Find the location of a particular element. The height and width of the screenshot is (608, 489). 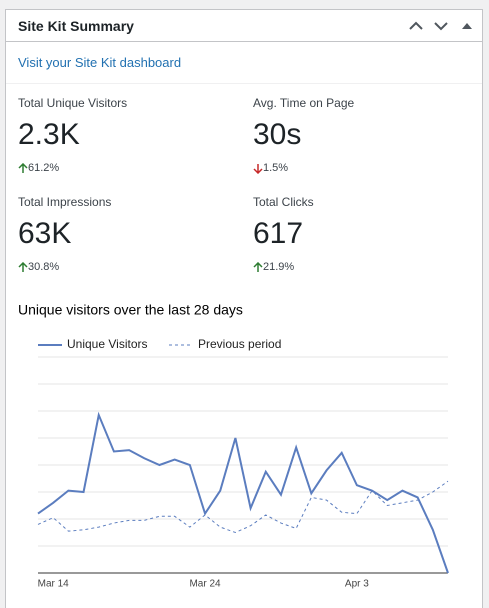

move-up-button is located at coordinates (416, 26).